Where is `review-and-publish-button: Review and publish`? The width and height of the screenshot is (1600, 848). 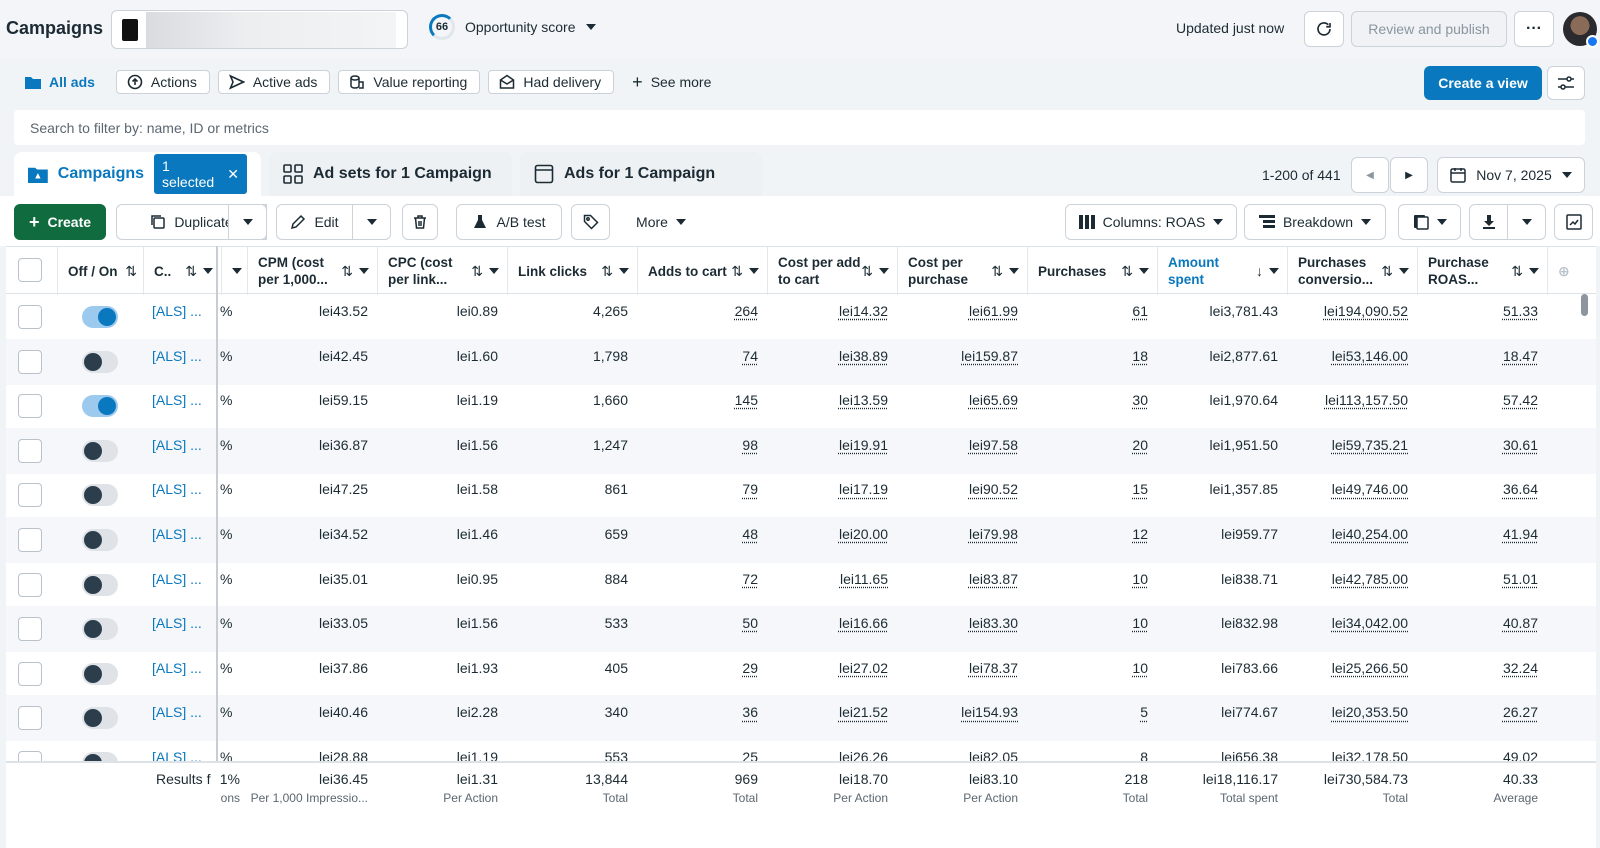 review-and-publish-button: Review and publish is located at coordinates (1429, 29).